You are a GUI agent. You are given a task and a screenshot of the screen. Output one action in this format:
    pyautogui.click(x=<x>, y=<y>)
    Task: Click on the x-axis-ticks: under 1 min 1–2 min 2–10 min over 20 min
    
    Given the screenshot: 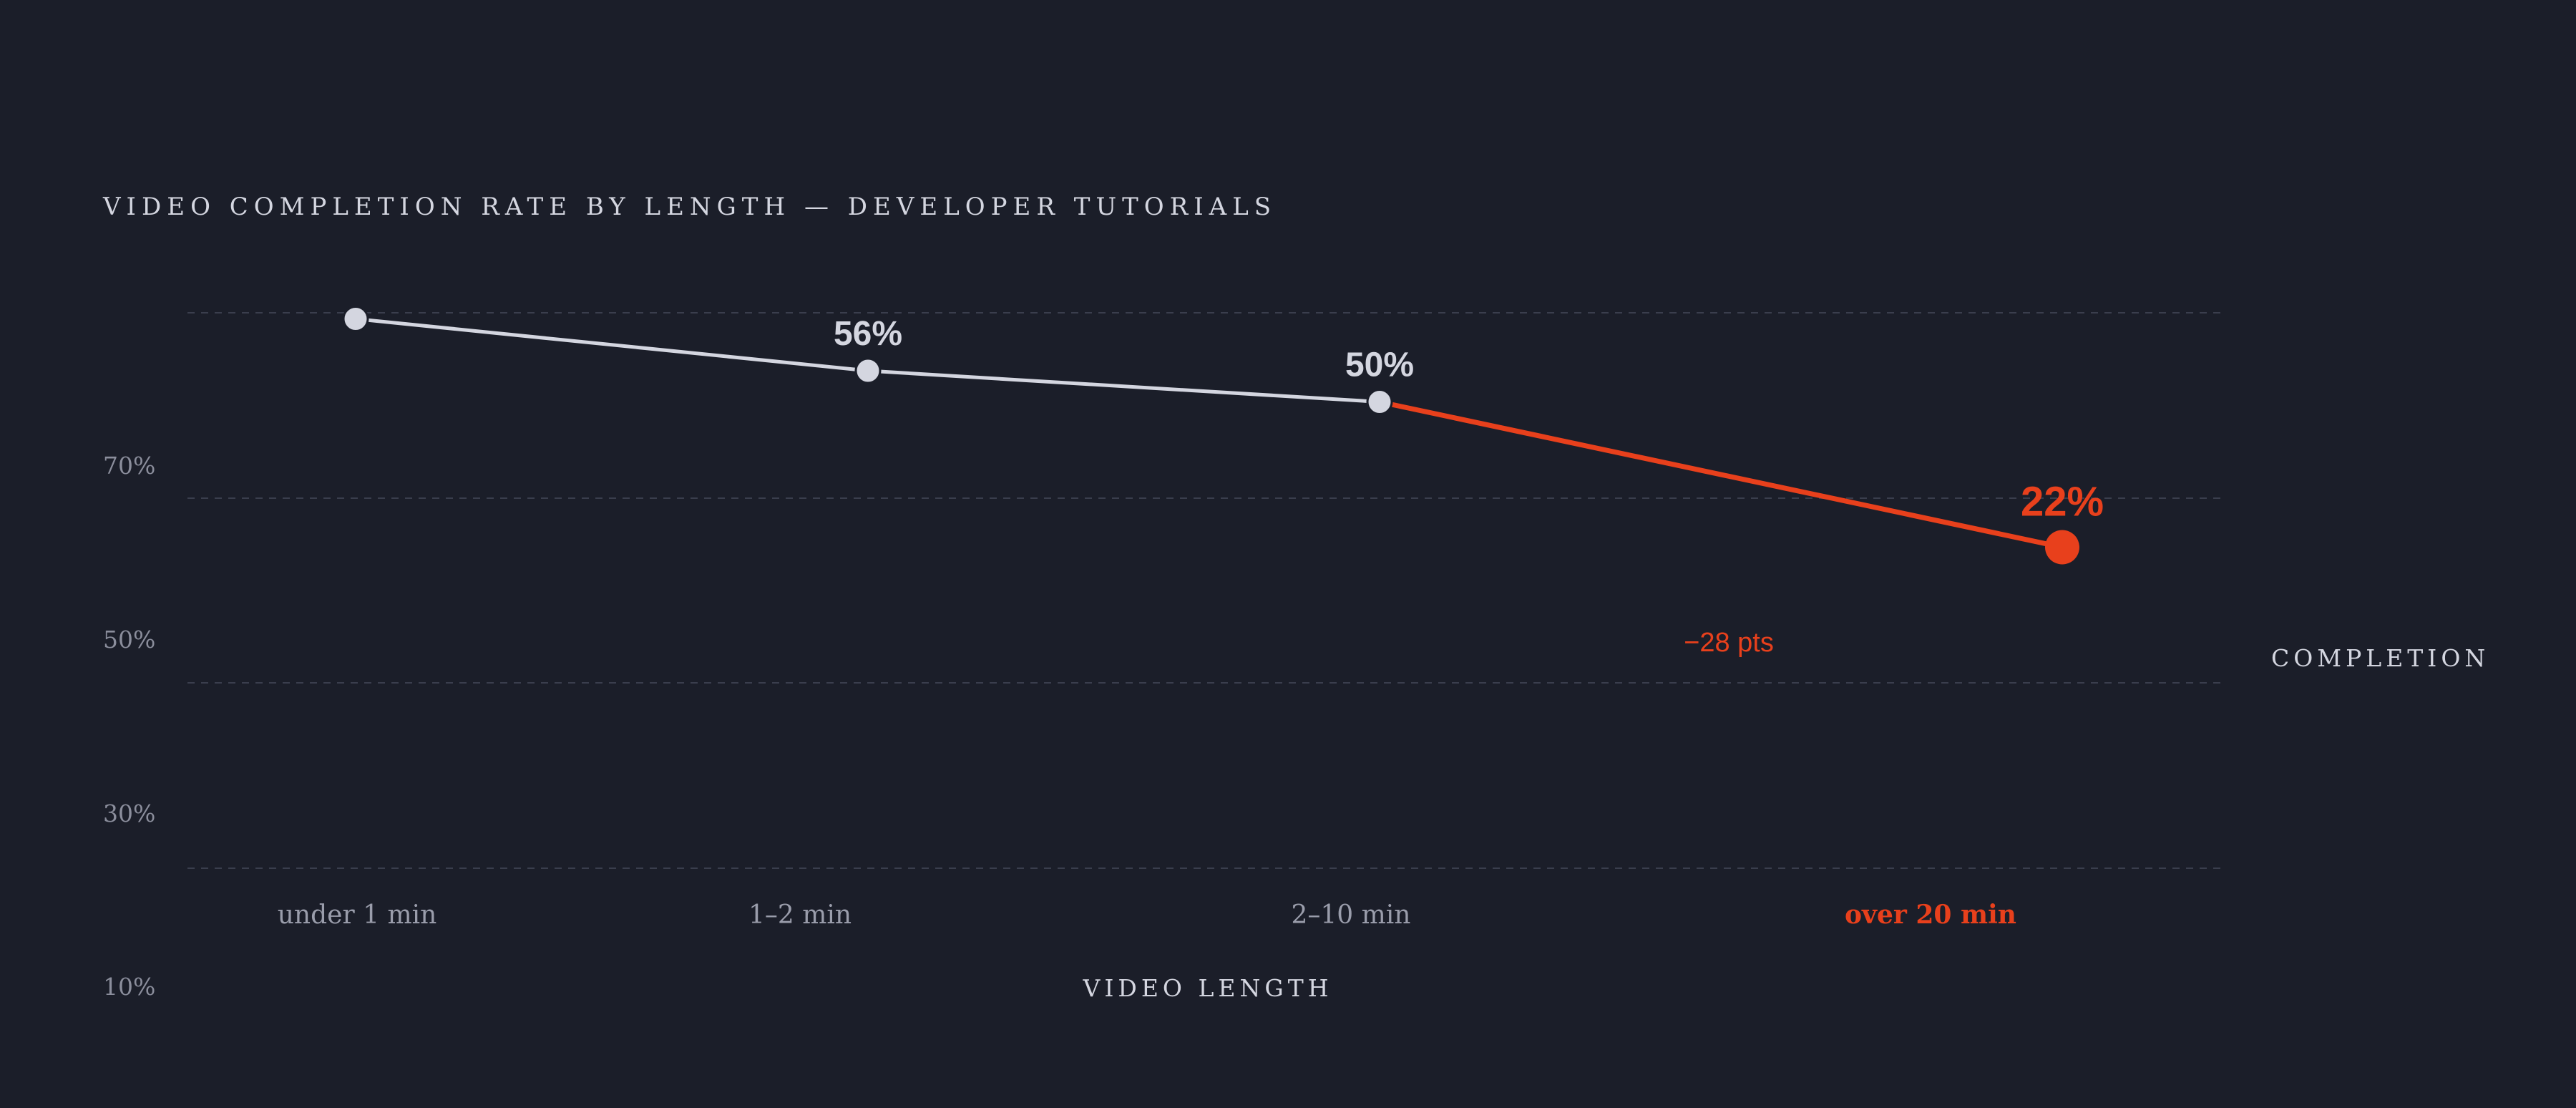 What is the action you would take?
    pyautogui.click(x=1147, y=915)
    